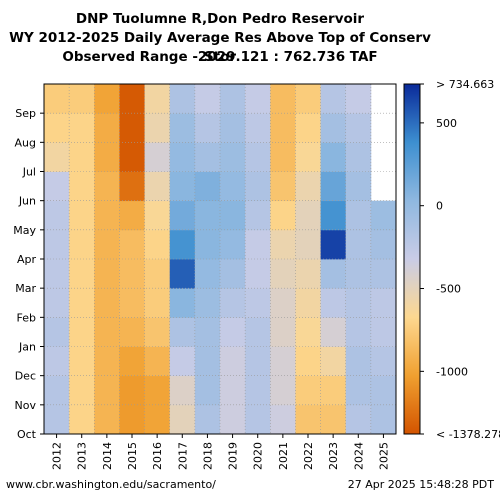 The width and height of the screenshot is (500, 500). Describe the element at coordinates (448, 289) in the screenshot. I see `colorbar-tick-label: -500` at that location.